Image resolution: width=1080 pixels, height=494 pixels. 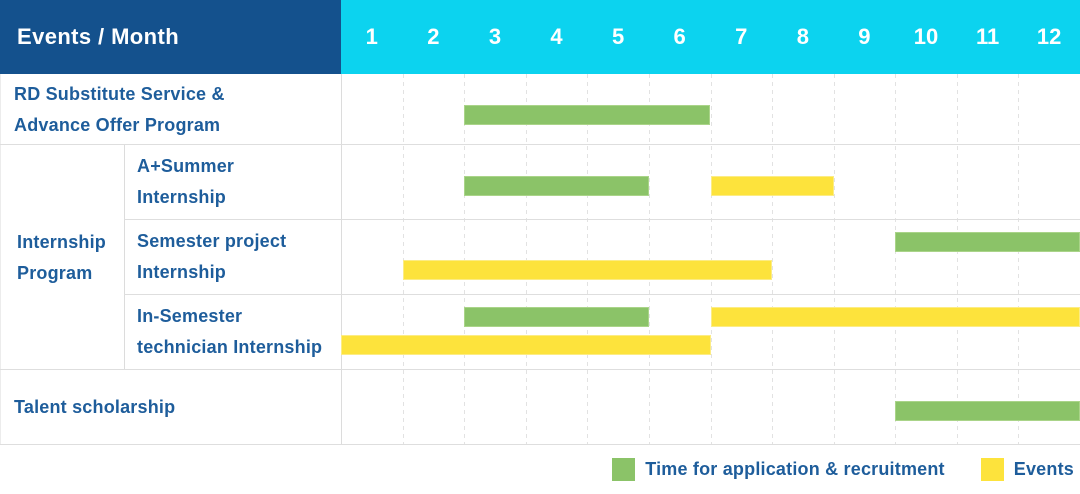 What do you see at coordinates (618, 36) in the screenshot?
I see `month-header-5: 5` at bounding box center [618, 36].